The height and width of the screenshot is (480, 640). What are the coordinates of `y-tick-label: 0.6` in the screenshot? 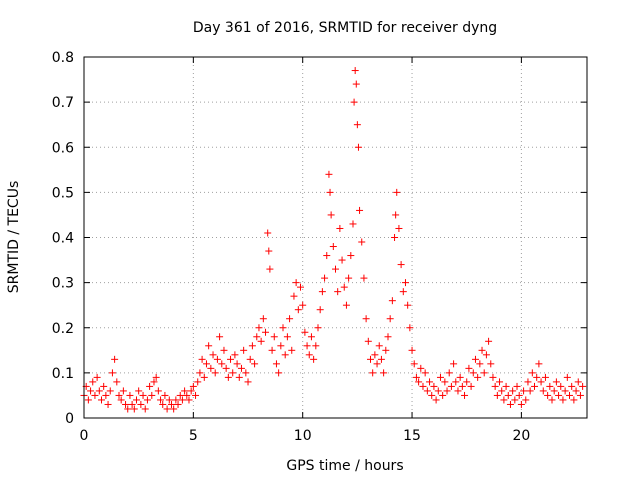 It's located at (63, 148).